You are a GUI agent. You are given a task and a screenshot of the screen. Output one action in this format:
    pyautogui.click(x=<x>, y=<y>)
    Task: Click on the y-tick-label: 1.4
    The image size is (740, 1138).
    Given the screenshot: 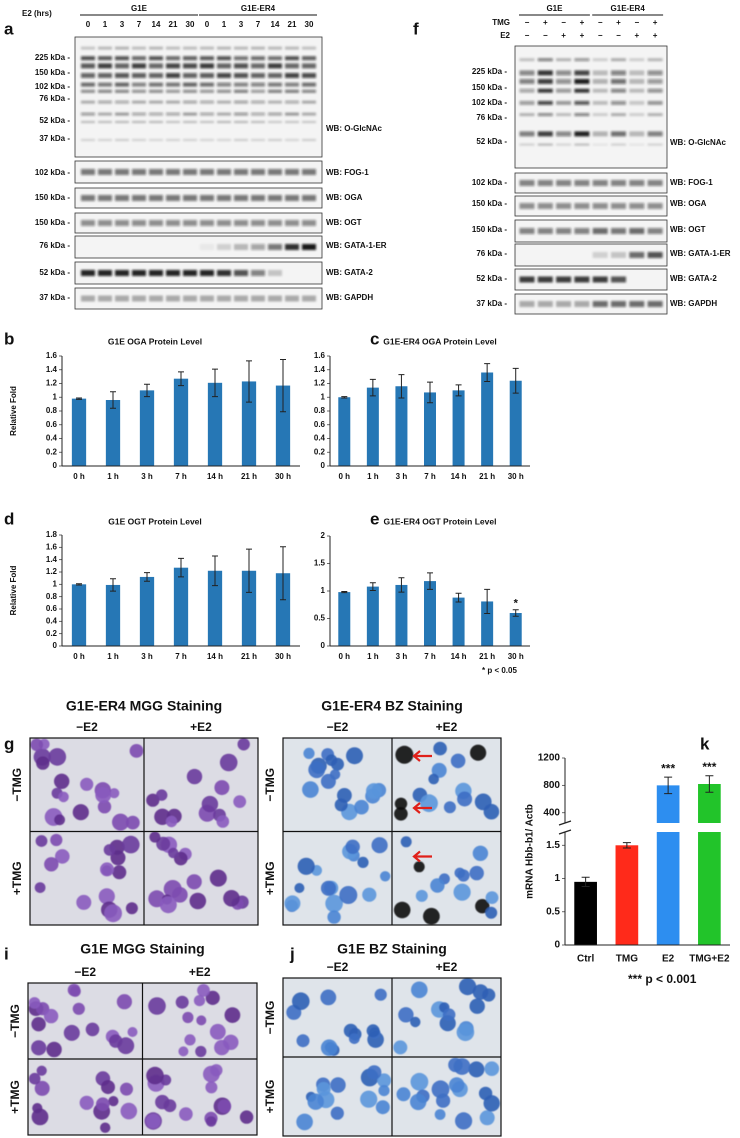 What is the action you would take?
    pyautogui.click(x=52, y=369)
    